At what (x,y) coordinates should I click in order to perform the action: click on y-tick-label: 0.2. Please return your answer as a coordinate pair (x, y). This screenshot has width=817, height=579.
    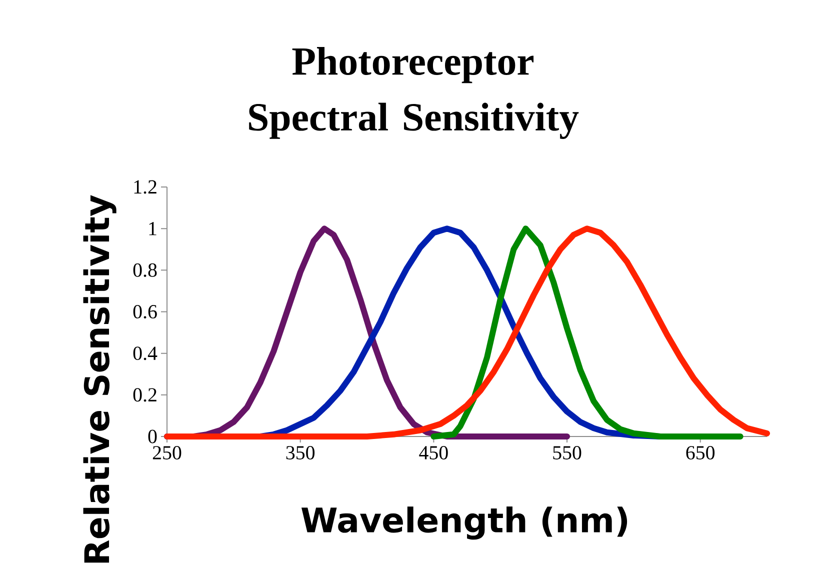
    Looking at the image, I should click on (144, 395).